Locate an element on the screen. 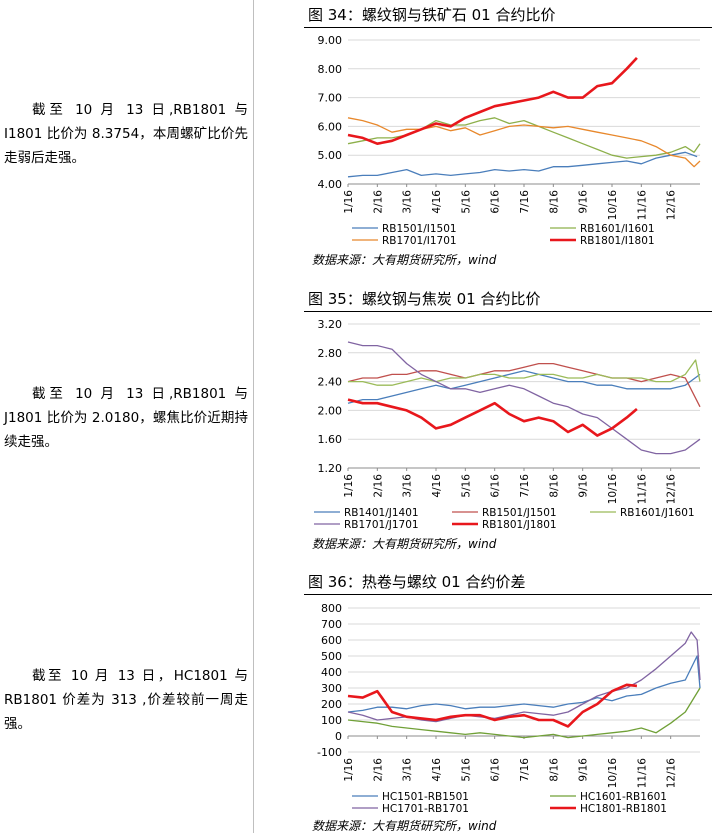 This screenshot has width=722, height=834. legend-label: RB1801/J1801 is located at coordinates (519, 525).